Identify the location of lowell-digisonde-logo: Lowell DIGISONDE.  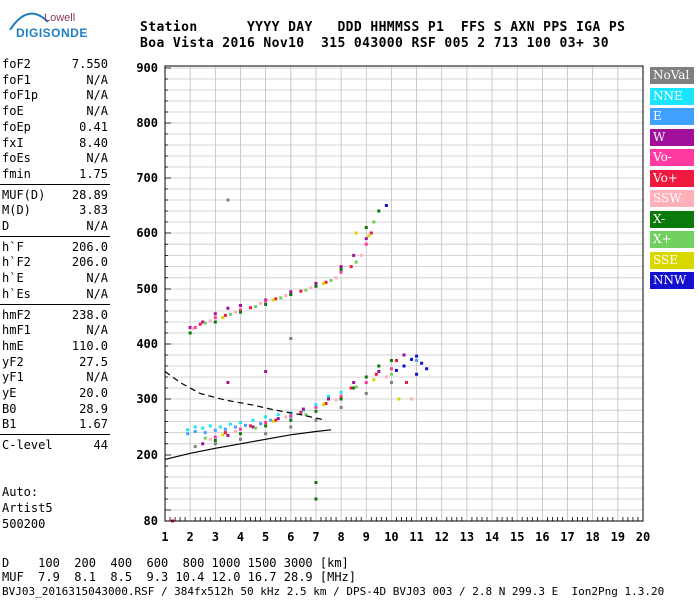
(68, 26).